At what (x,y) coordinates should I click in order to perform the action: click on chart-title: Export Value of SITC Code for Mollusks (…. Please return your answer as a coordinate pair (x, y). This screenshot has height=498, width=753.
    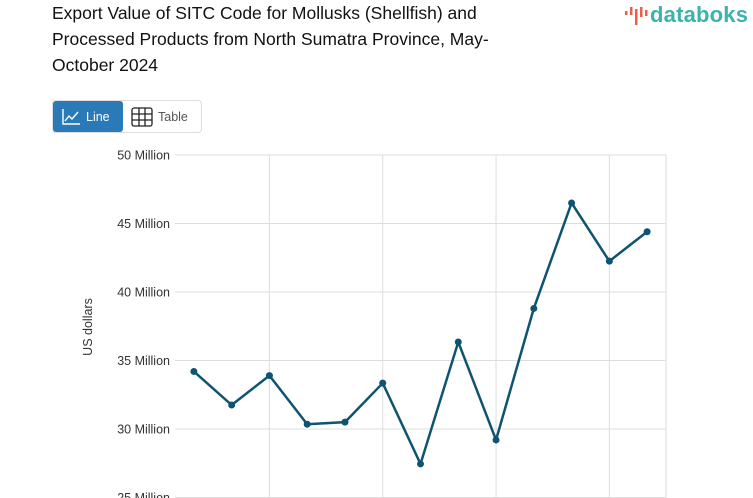
    Looking at the image, I should click on (270, 39).